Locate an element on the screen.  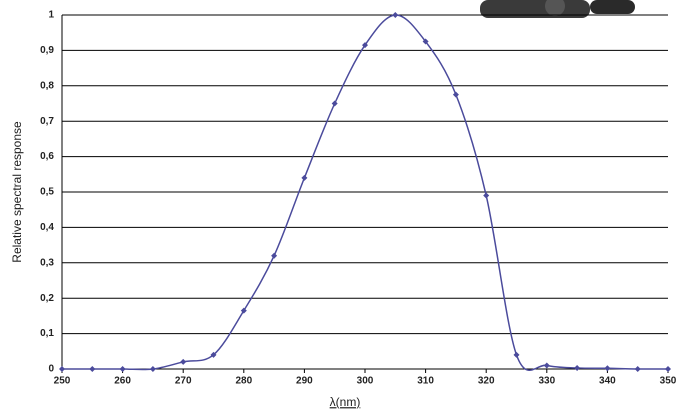
y-tick-label: 0,8 is located at coordinates (47, 85).